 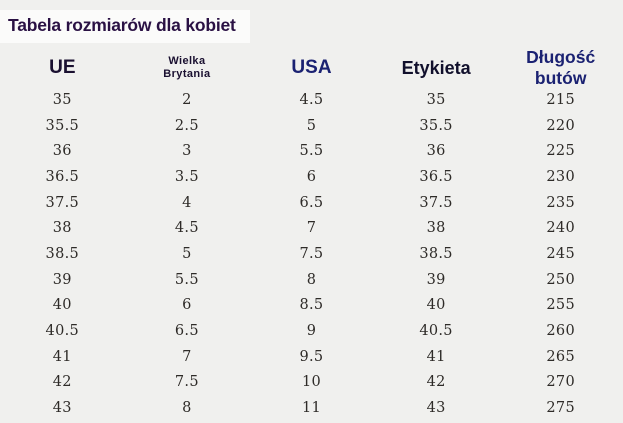 I want to click on table-cell-uk: 7, so click(x=187, y=356).